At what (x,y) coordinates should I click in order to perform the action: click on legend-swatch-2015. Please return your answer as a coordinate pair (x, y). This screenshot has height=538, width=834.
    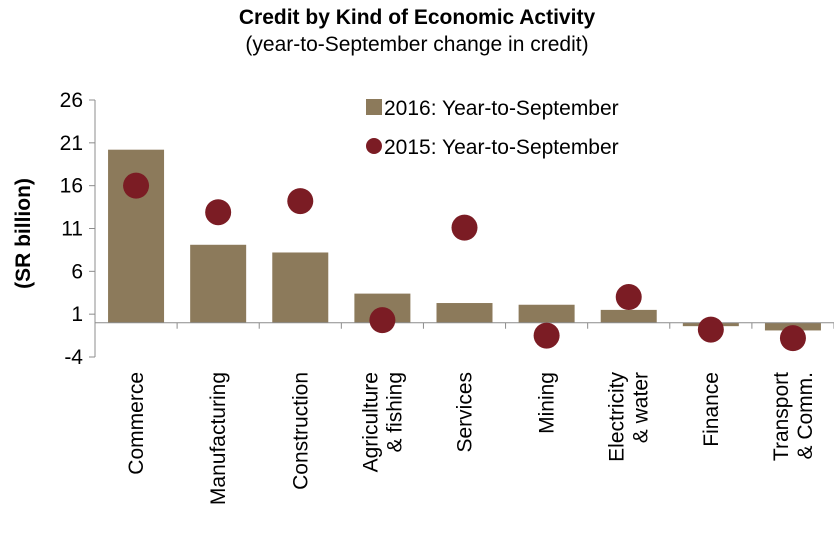
    Looking at the image, I should click on (374, 146).